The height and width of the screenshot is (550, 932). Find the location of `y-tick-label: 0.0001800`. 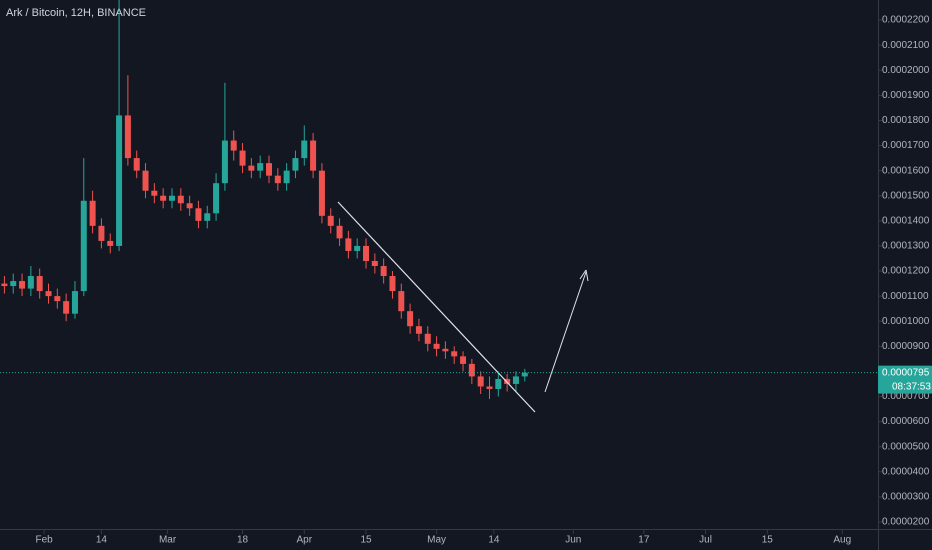

y-tick-label: 0.0001800 is located at coordinates (906, 120).